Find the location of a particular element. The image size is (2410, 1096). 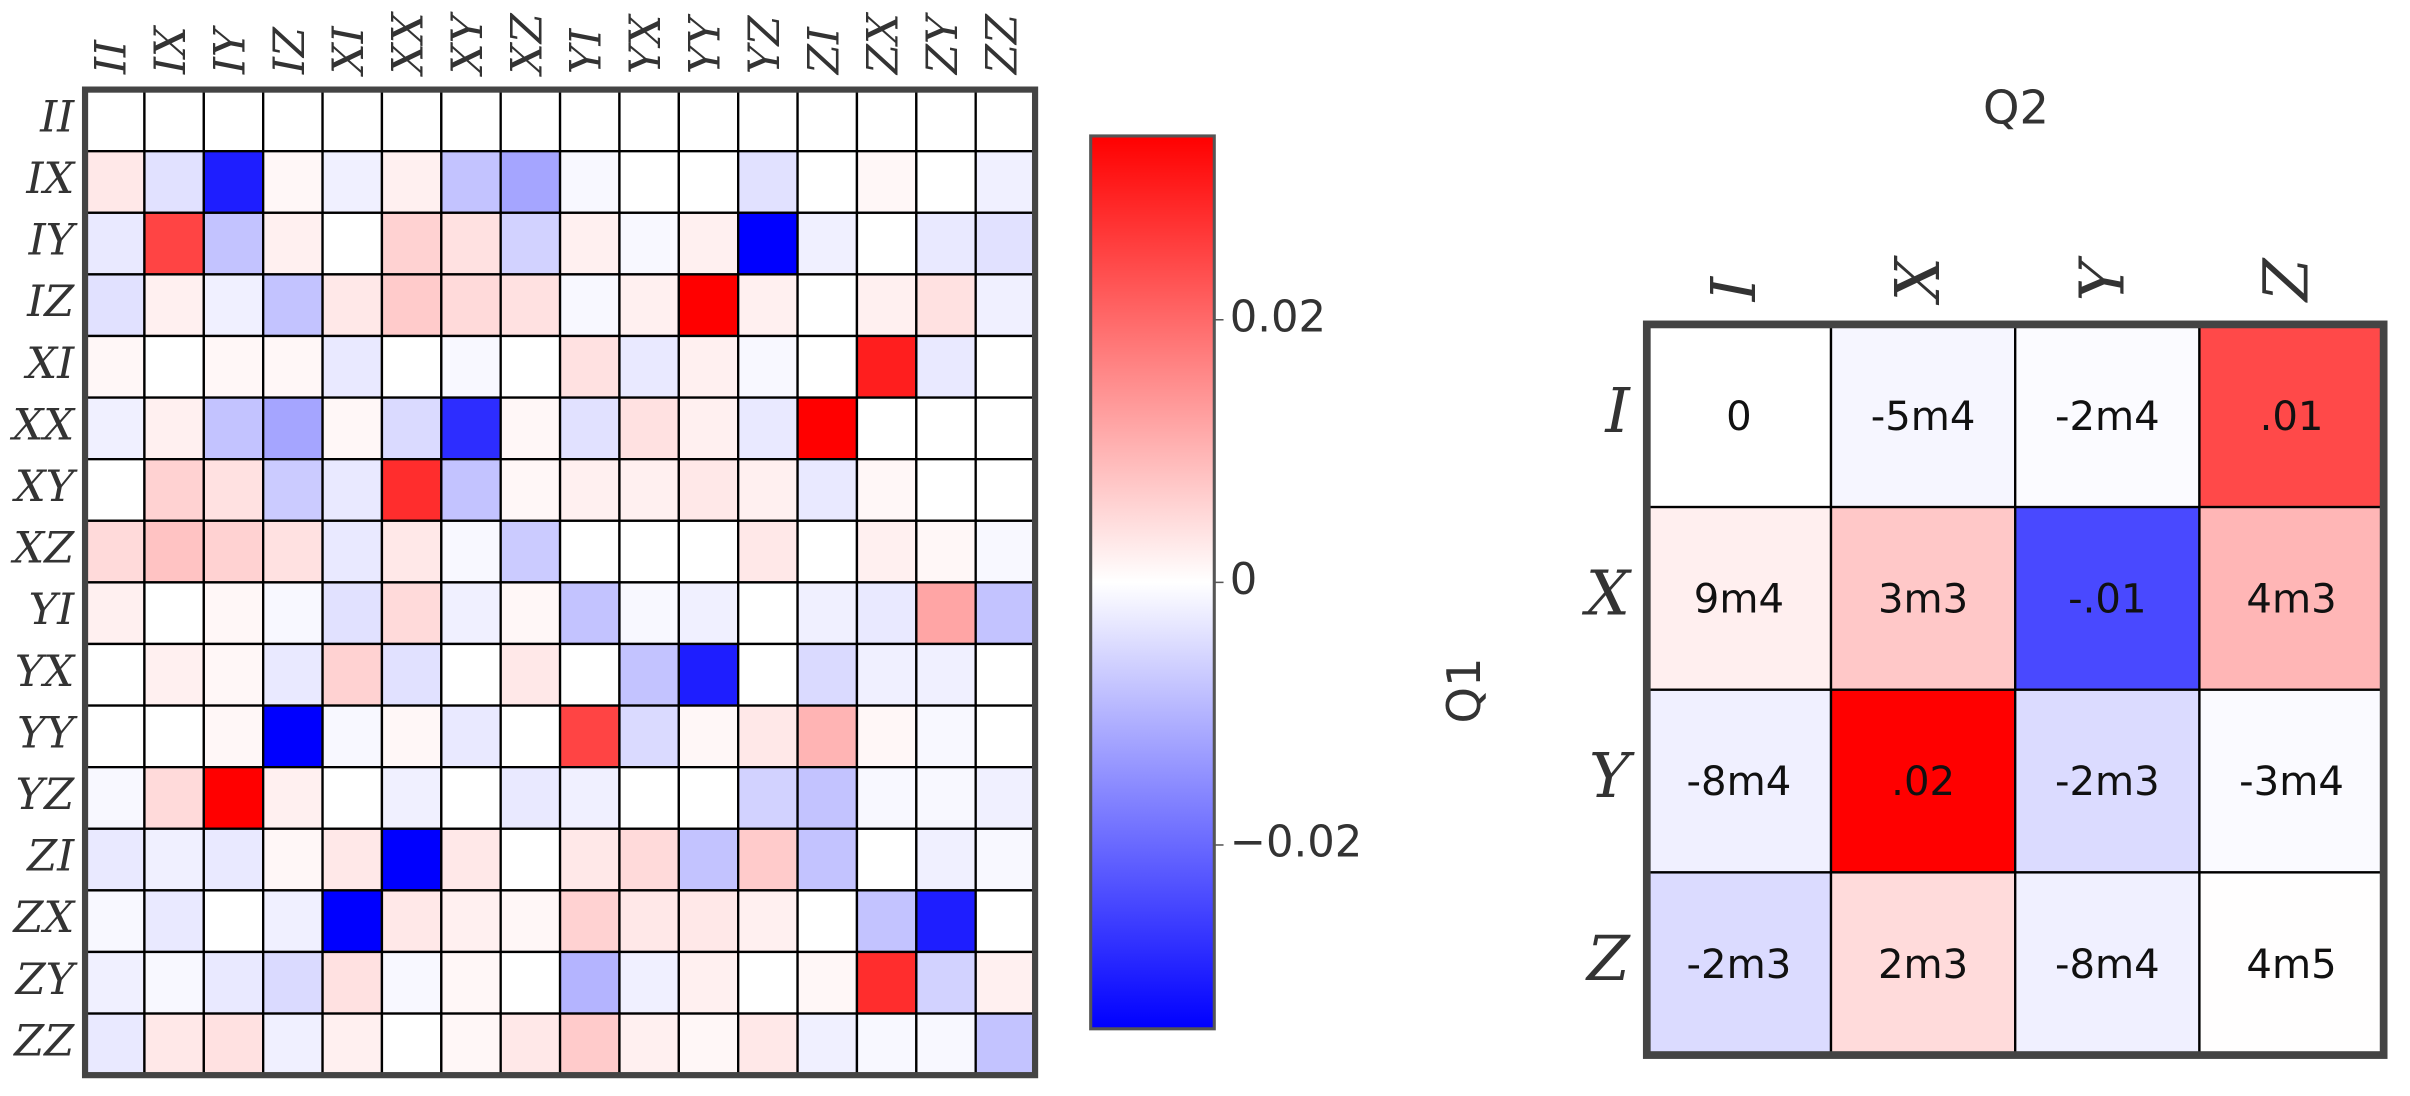

colorbar is located at coordinates (1152, 582).